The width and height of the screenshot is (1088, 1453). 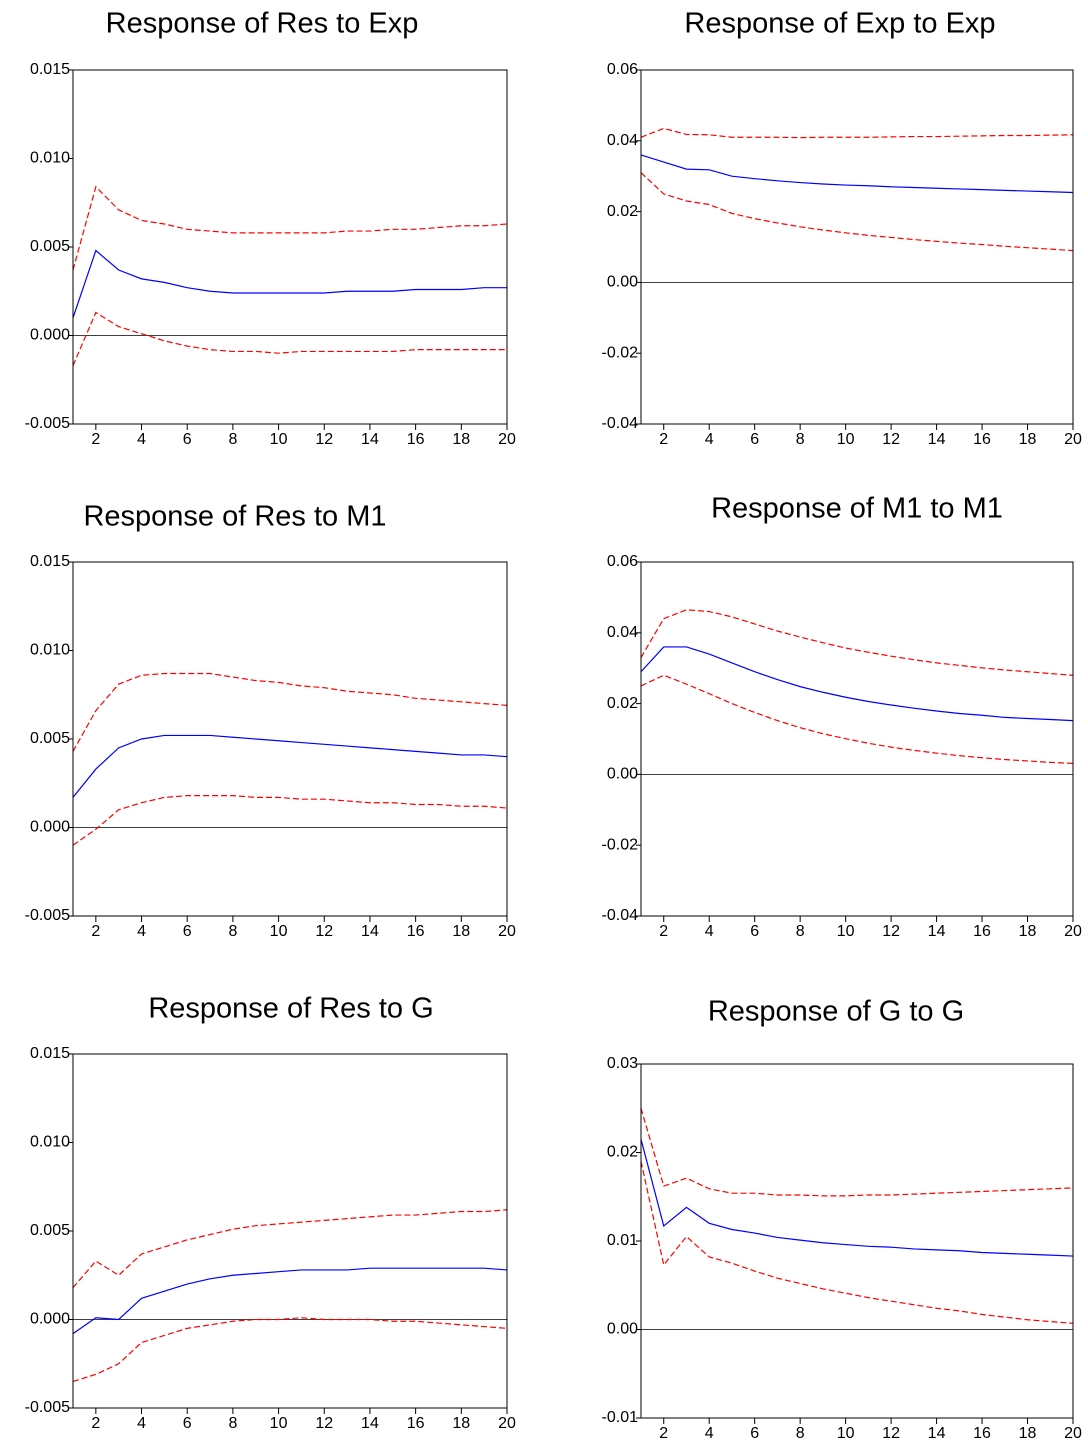 I want to click on chart-title: Response of Exp to Exp, so click(x=839, y=24).